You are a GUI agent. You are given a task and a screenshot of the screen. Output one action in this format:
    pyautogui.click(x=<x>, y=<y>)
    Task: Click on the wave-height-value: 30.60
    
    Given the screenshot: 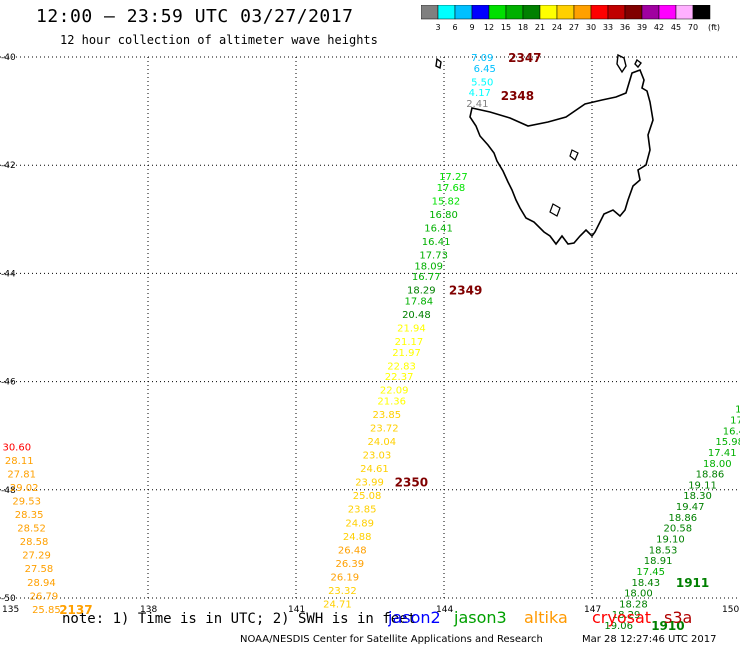 What is the action you would take?
    pyautogui.click(x=16, y=448)
    